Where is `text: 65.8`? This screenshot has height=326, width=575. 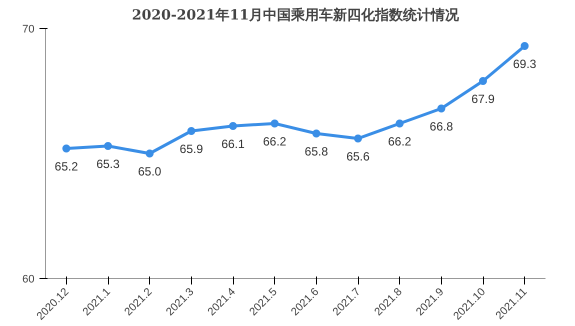
text: 65.8 is located at coordinates (316, 151).